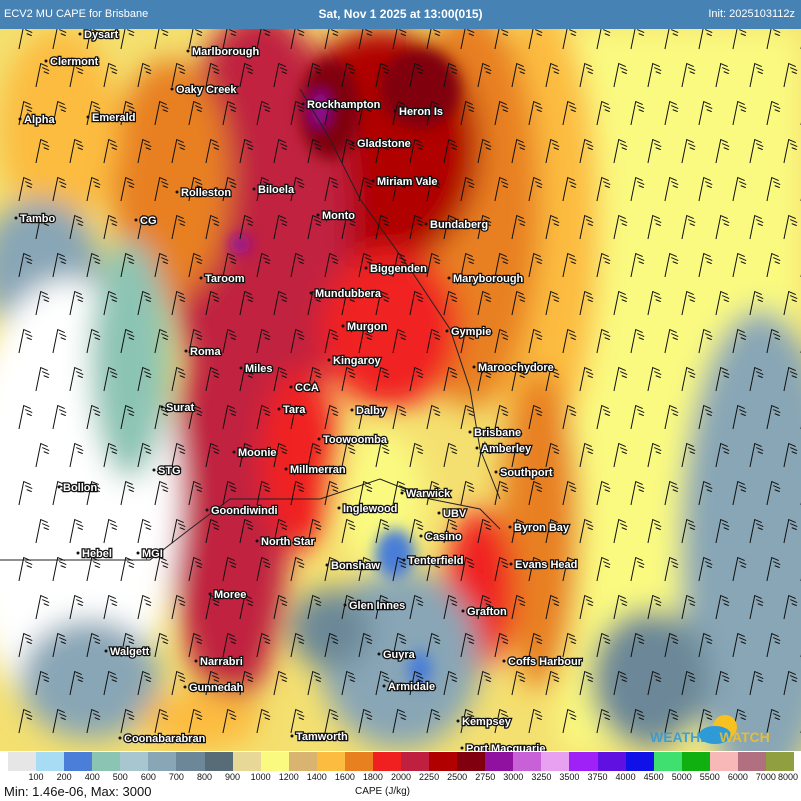 This screenshot has height=801, width=801. I want to click on place-label: Moree, so click(230, 595).